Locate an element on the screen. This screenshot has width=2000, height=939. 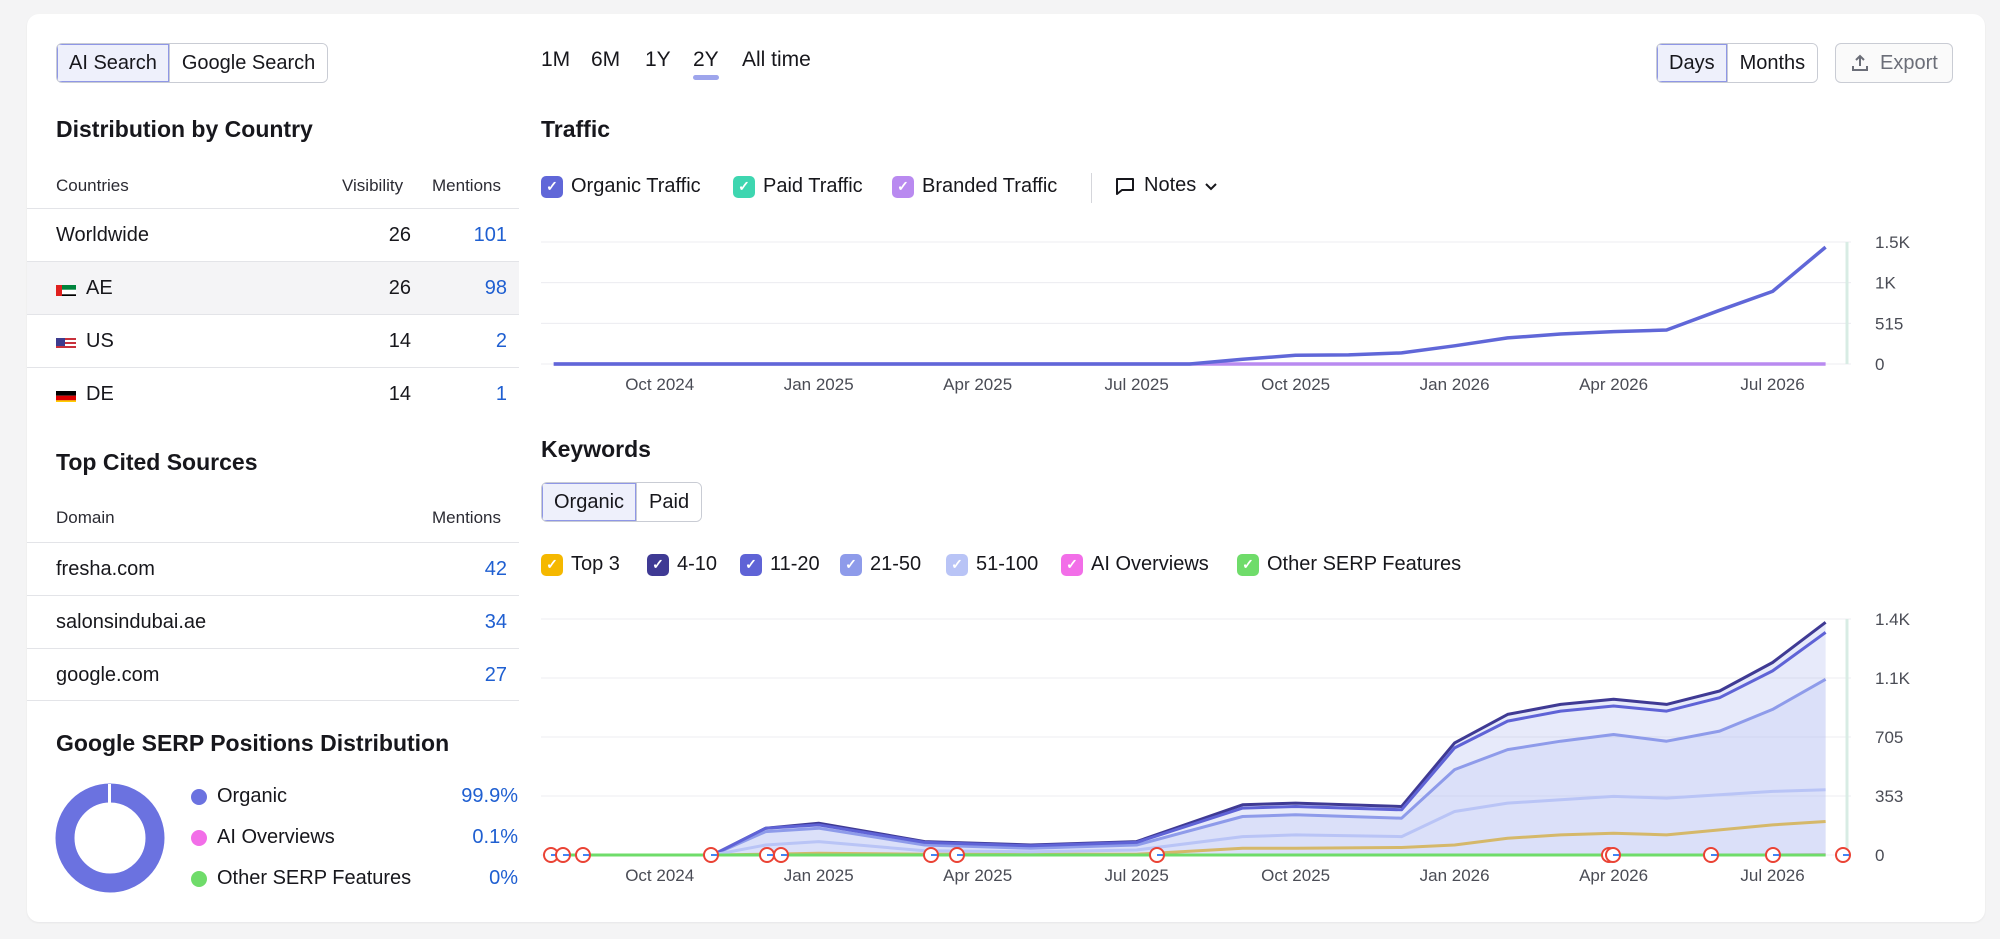
serp-title: Google SERP Positions Distribution is located at coordinates (253, 743).